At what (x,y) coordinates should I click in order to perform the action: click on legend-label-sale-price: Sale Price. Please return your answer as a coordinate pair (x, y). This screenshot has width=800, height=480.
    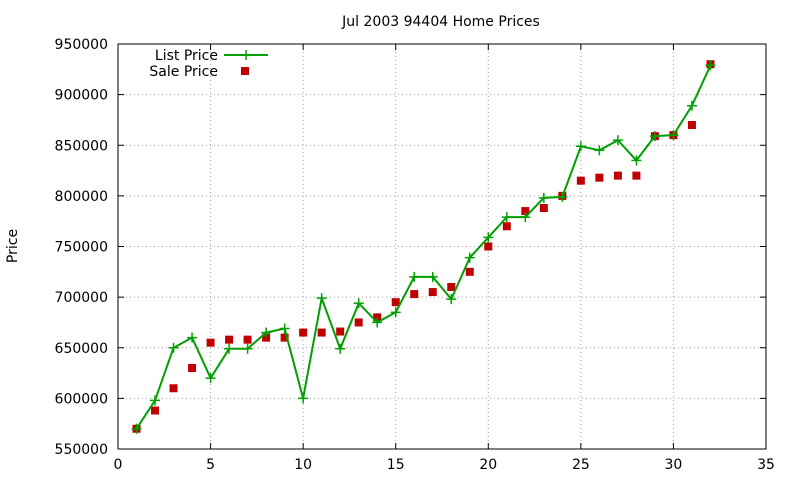
    Looking at the image, I should click on (183, 72).